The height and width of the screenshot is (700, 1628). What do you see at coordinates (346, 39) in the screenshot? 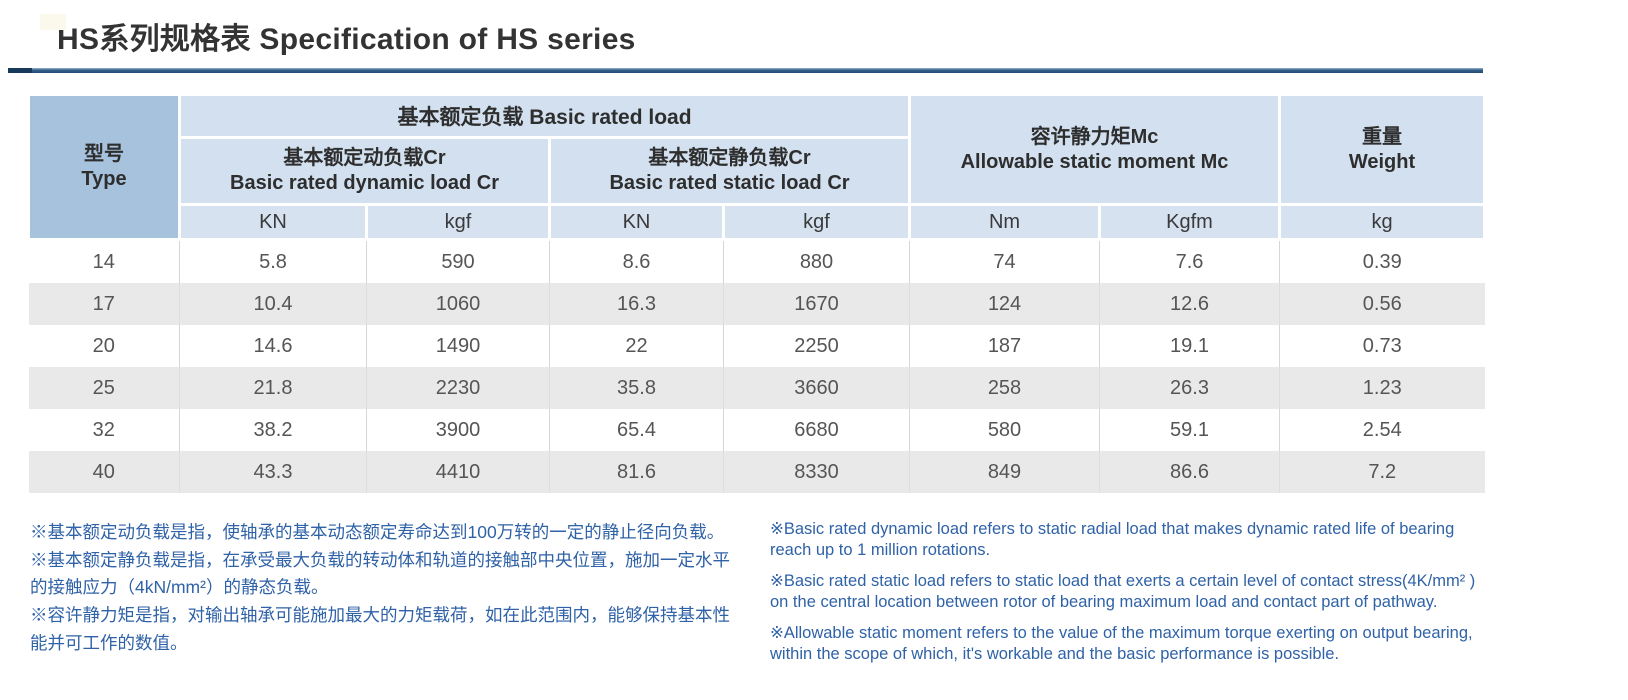
I see `page-title: HS系列规格表 Specification of HS series` at bounding box center [346, 39].